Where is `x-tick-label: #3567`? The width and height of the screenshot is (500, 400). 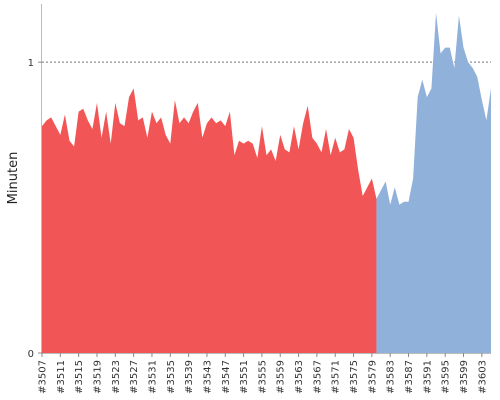
x-tick-label: #3567 is located at coordinates (317, 377).